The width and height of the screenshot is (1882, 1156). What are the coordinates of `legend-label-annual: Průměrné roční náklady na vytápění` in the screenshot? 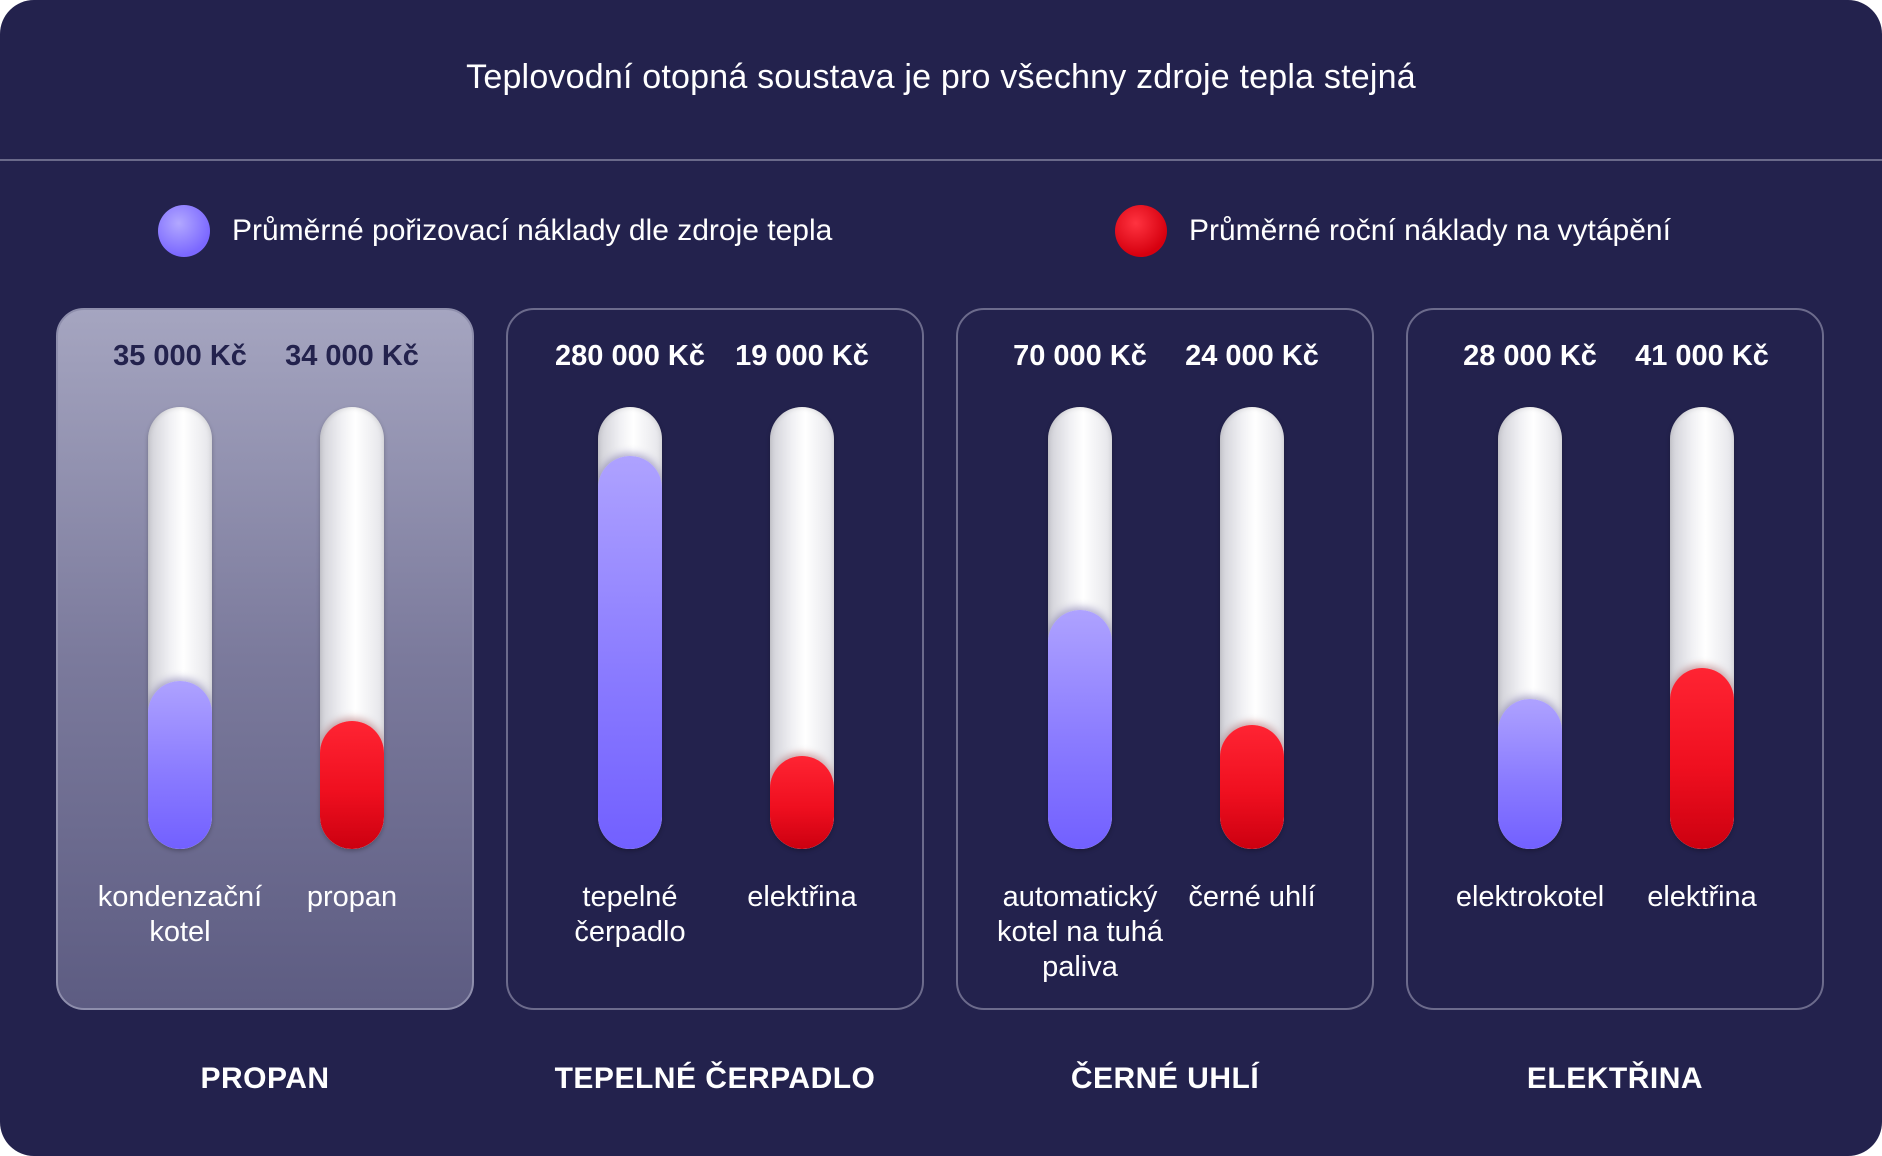 It's located at (1430, 230).